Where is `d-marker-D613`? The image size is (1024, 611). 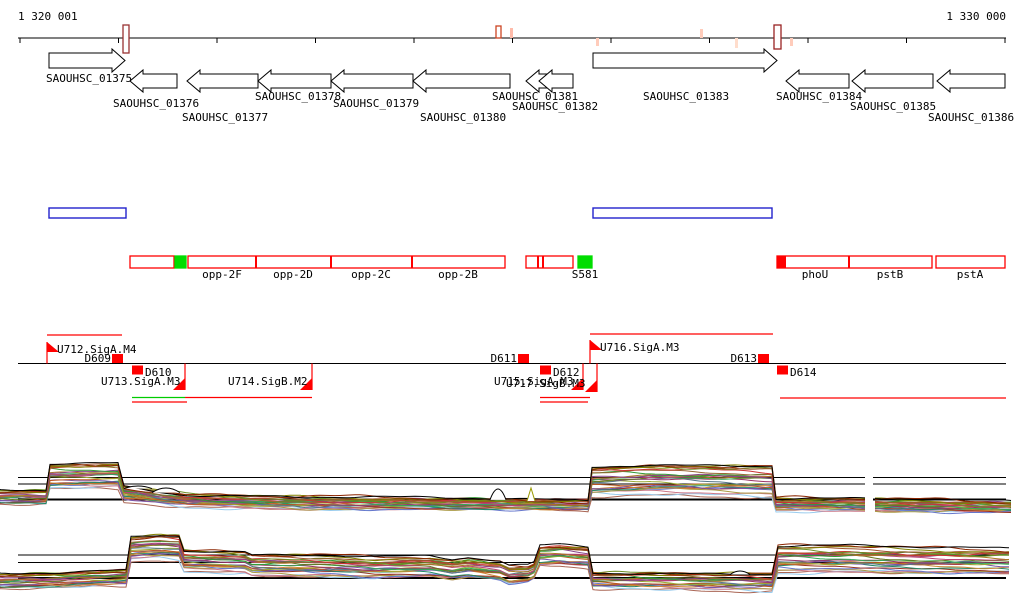 d-marker-D613 is located at coordinates (763, 358).